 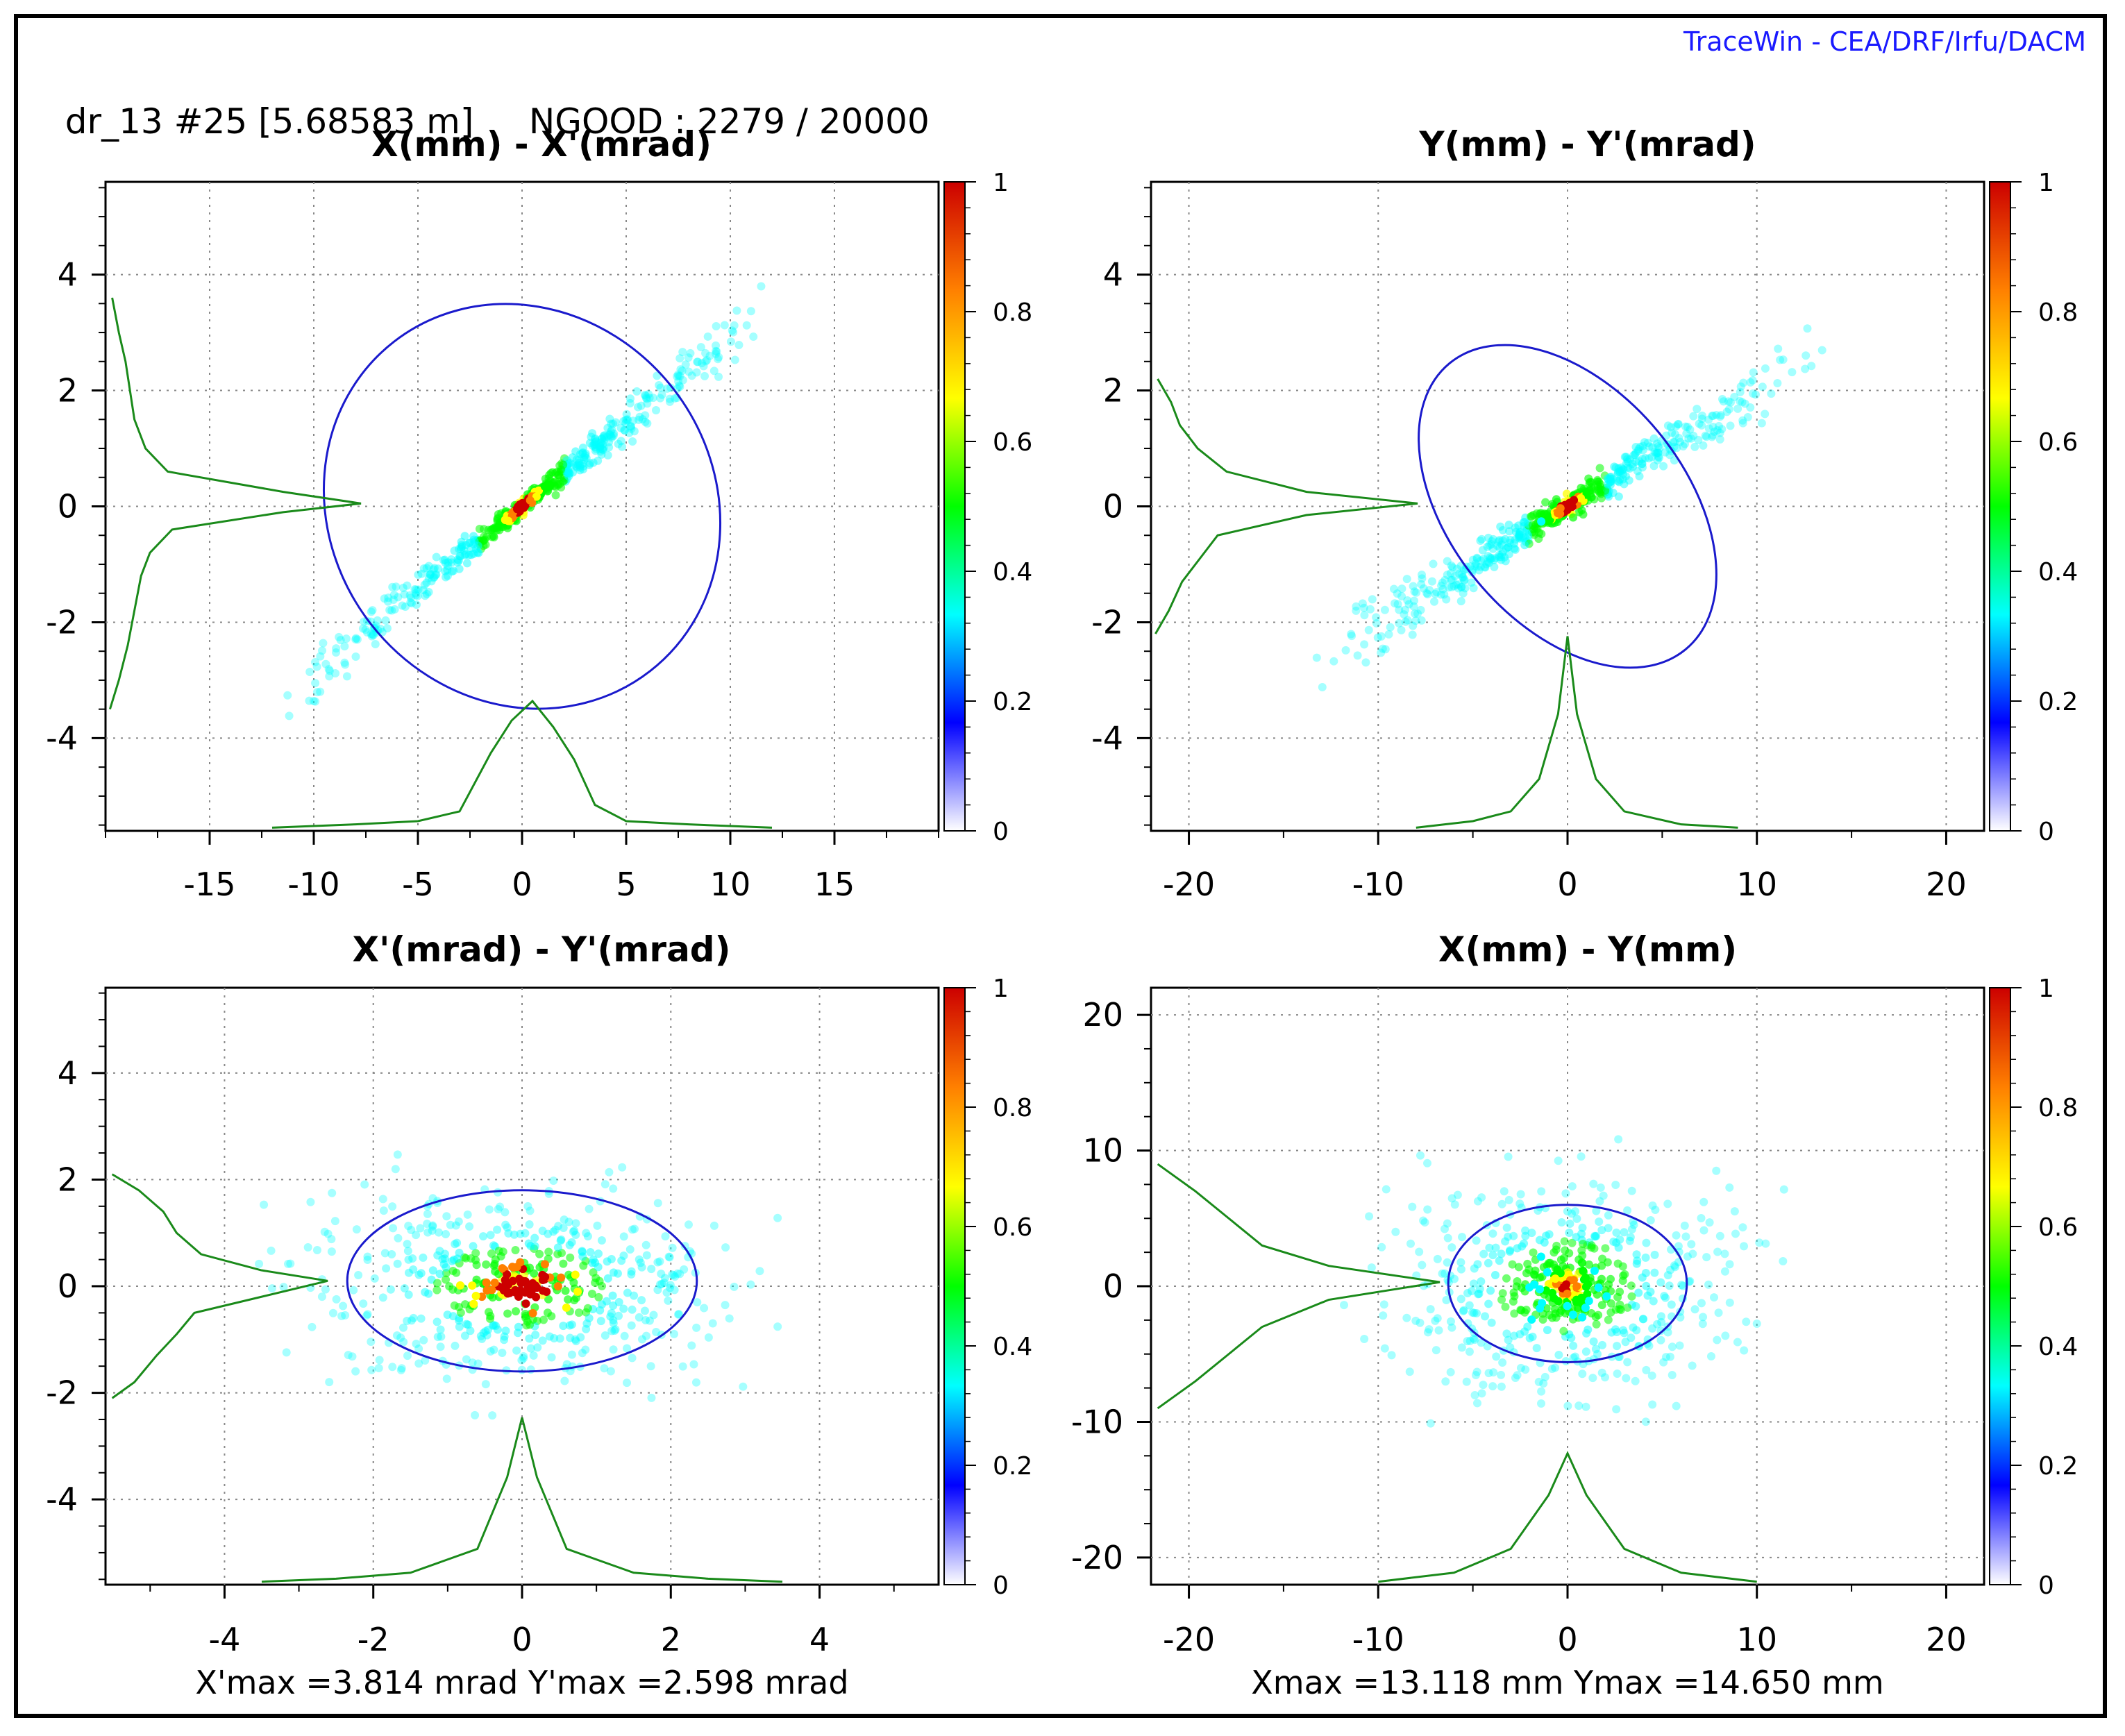 I want to click on y-profile-line, so click(x=1286, y=506).